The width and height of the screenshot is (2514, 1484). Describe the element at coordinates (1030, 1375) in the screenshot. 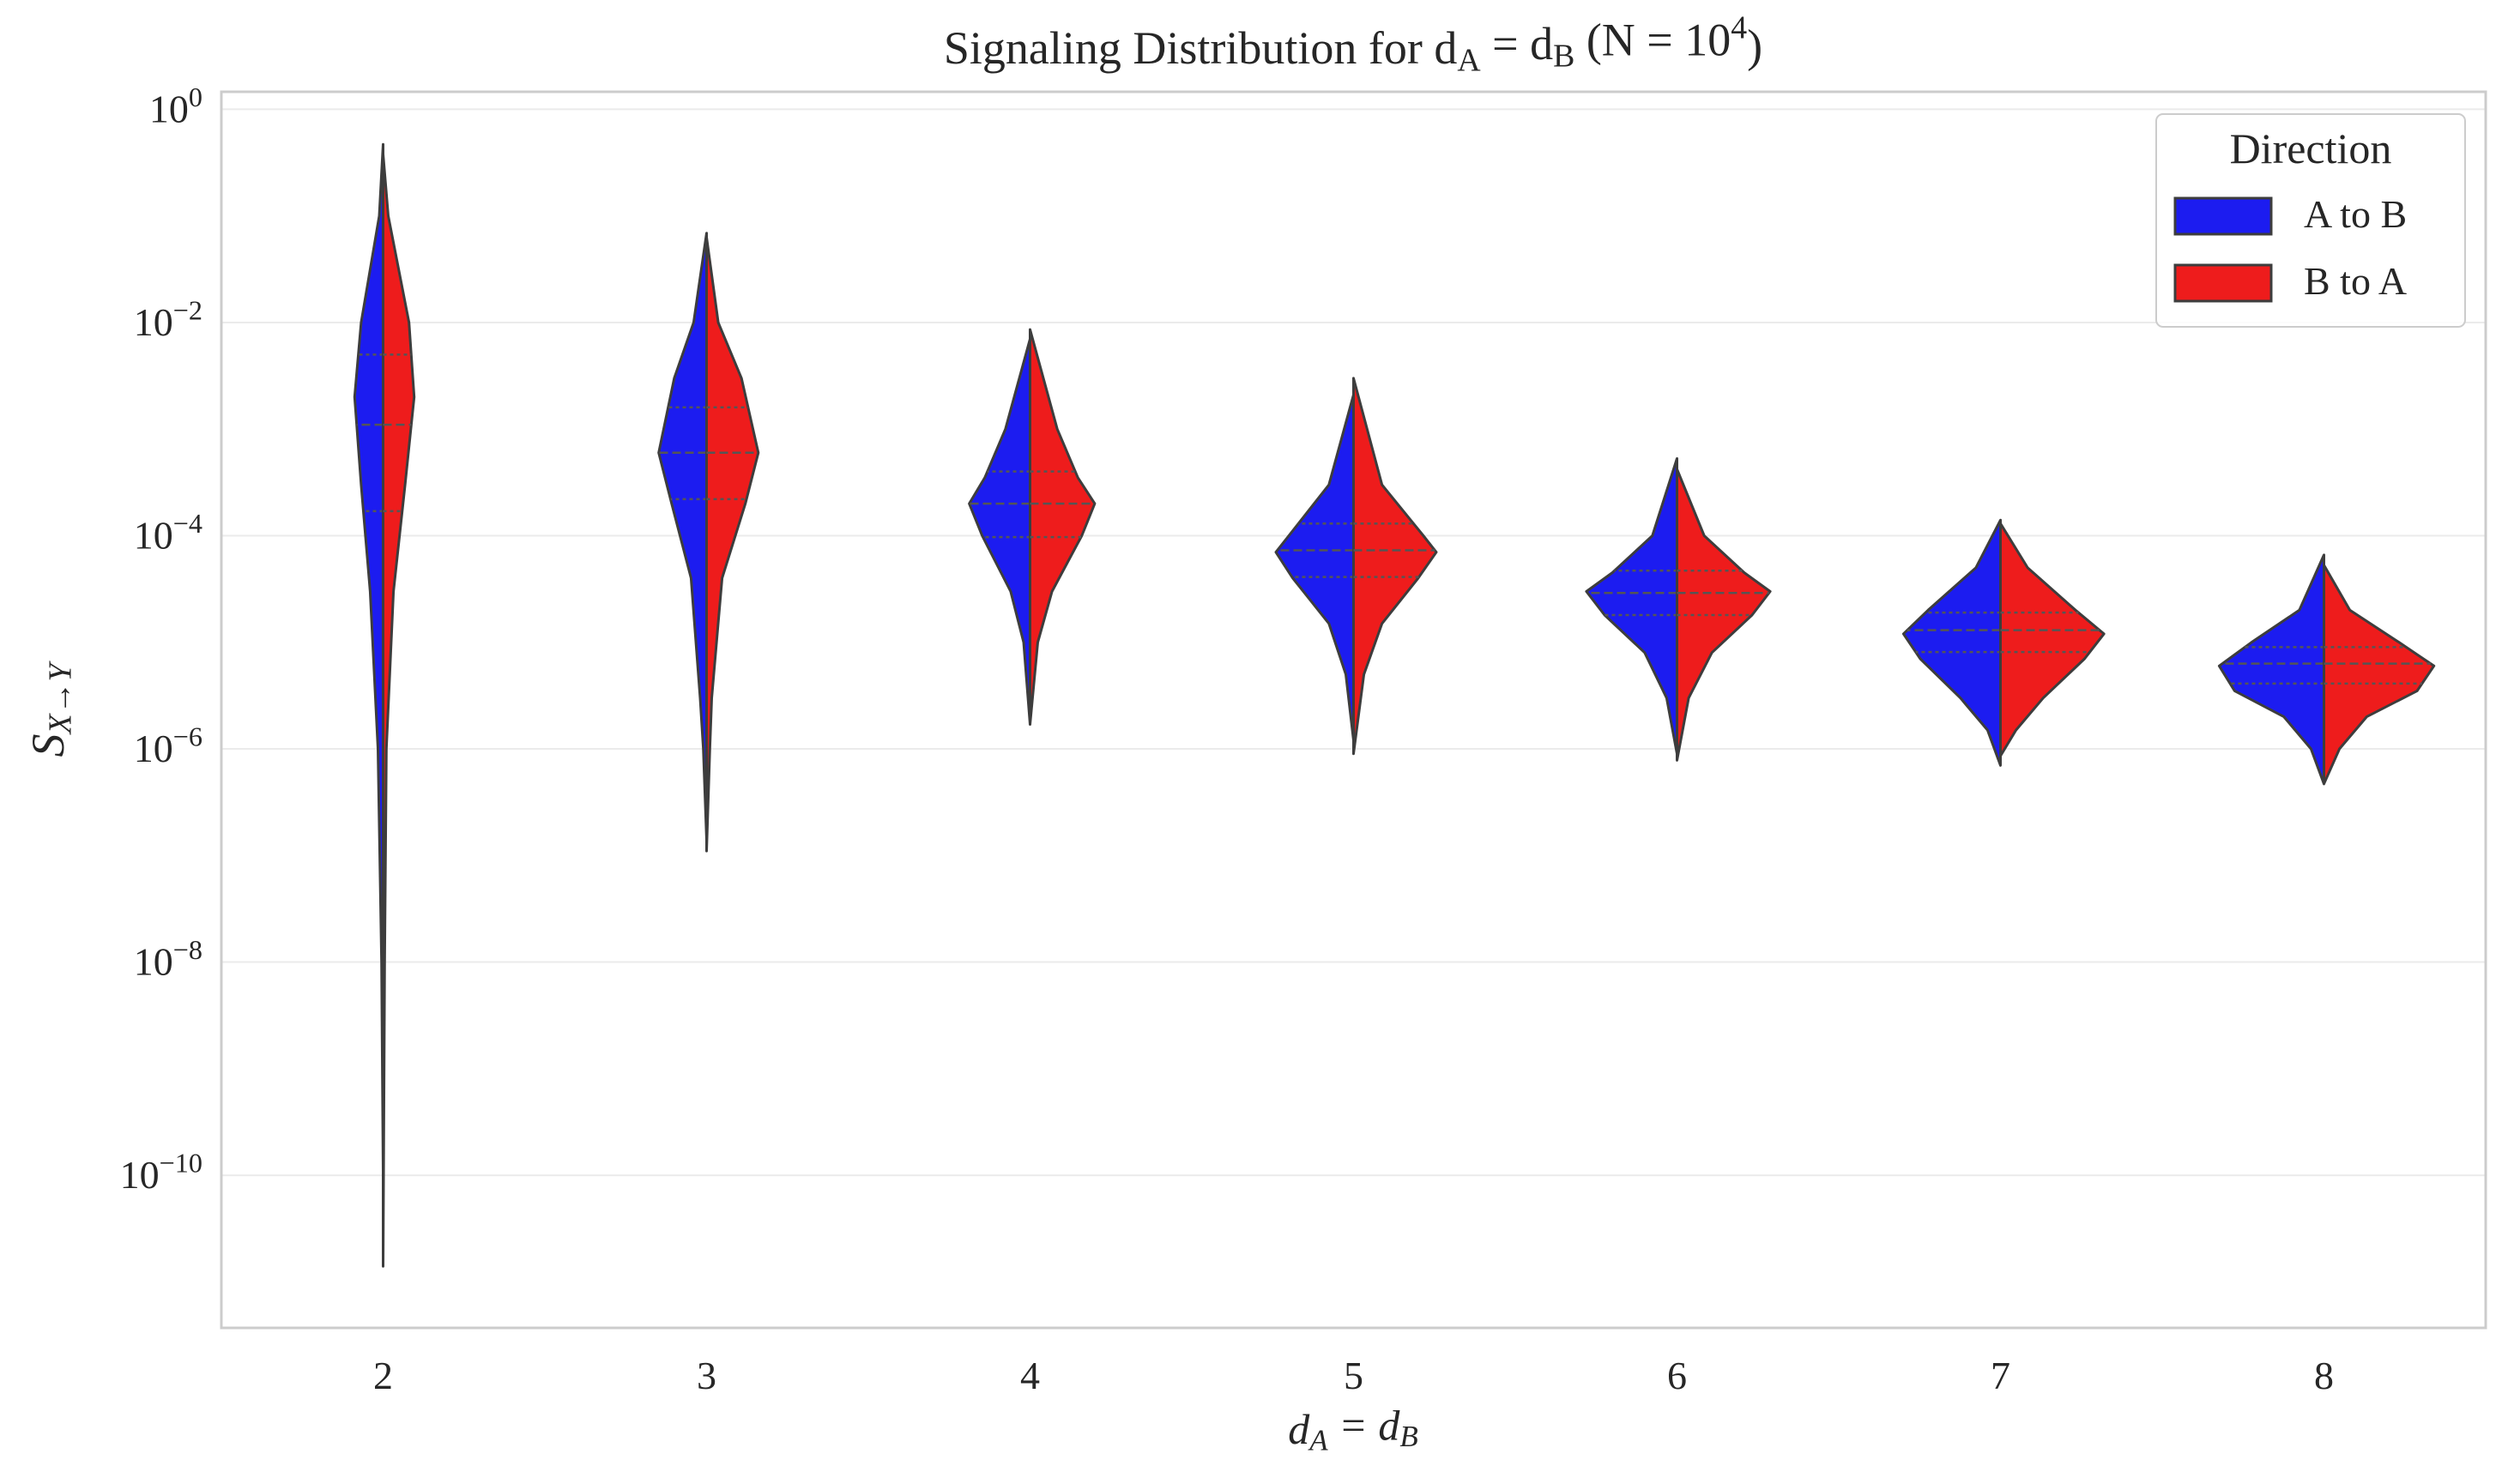

I see `x-tick-label: 4` at that location.